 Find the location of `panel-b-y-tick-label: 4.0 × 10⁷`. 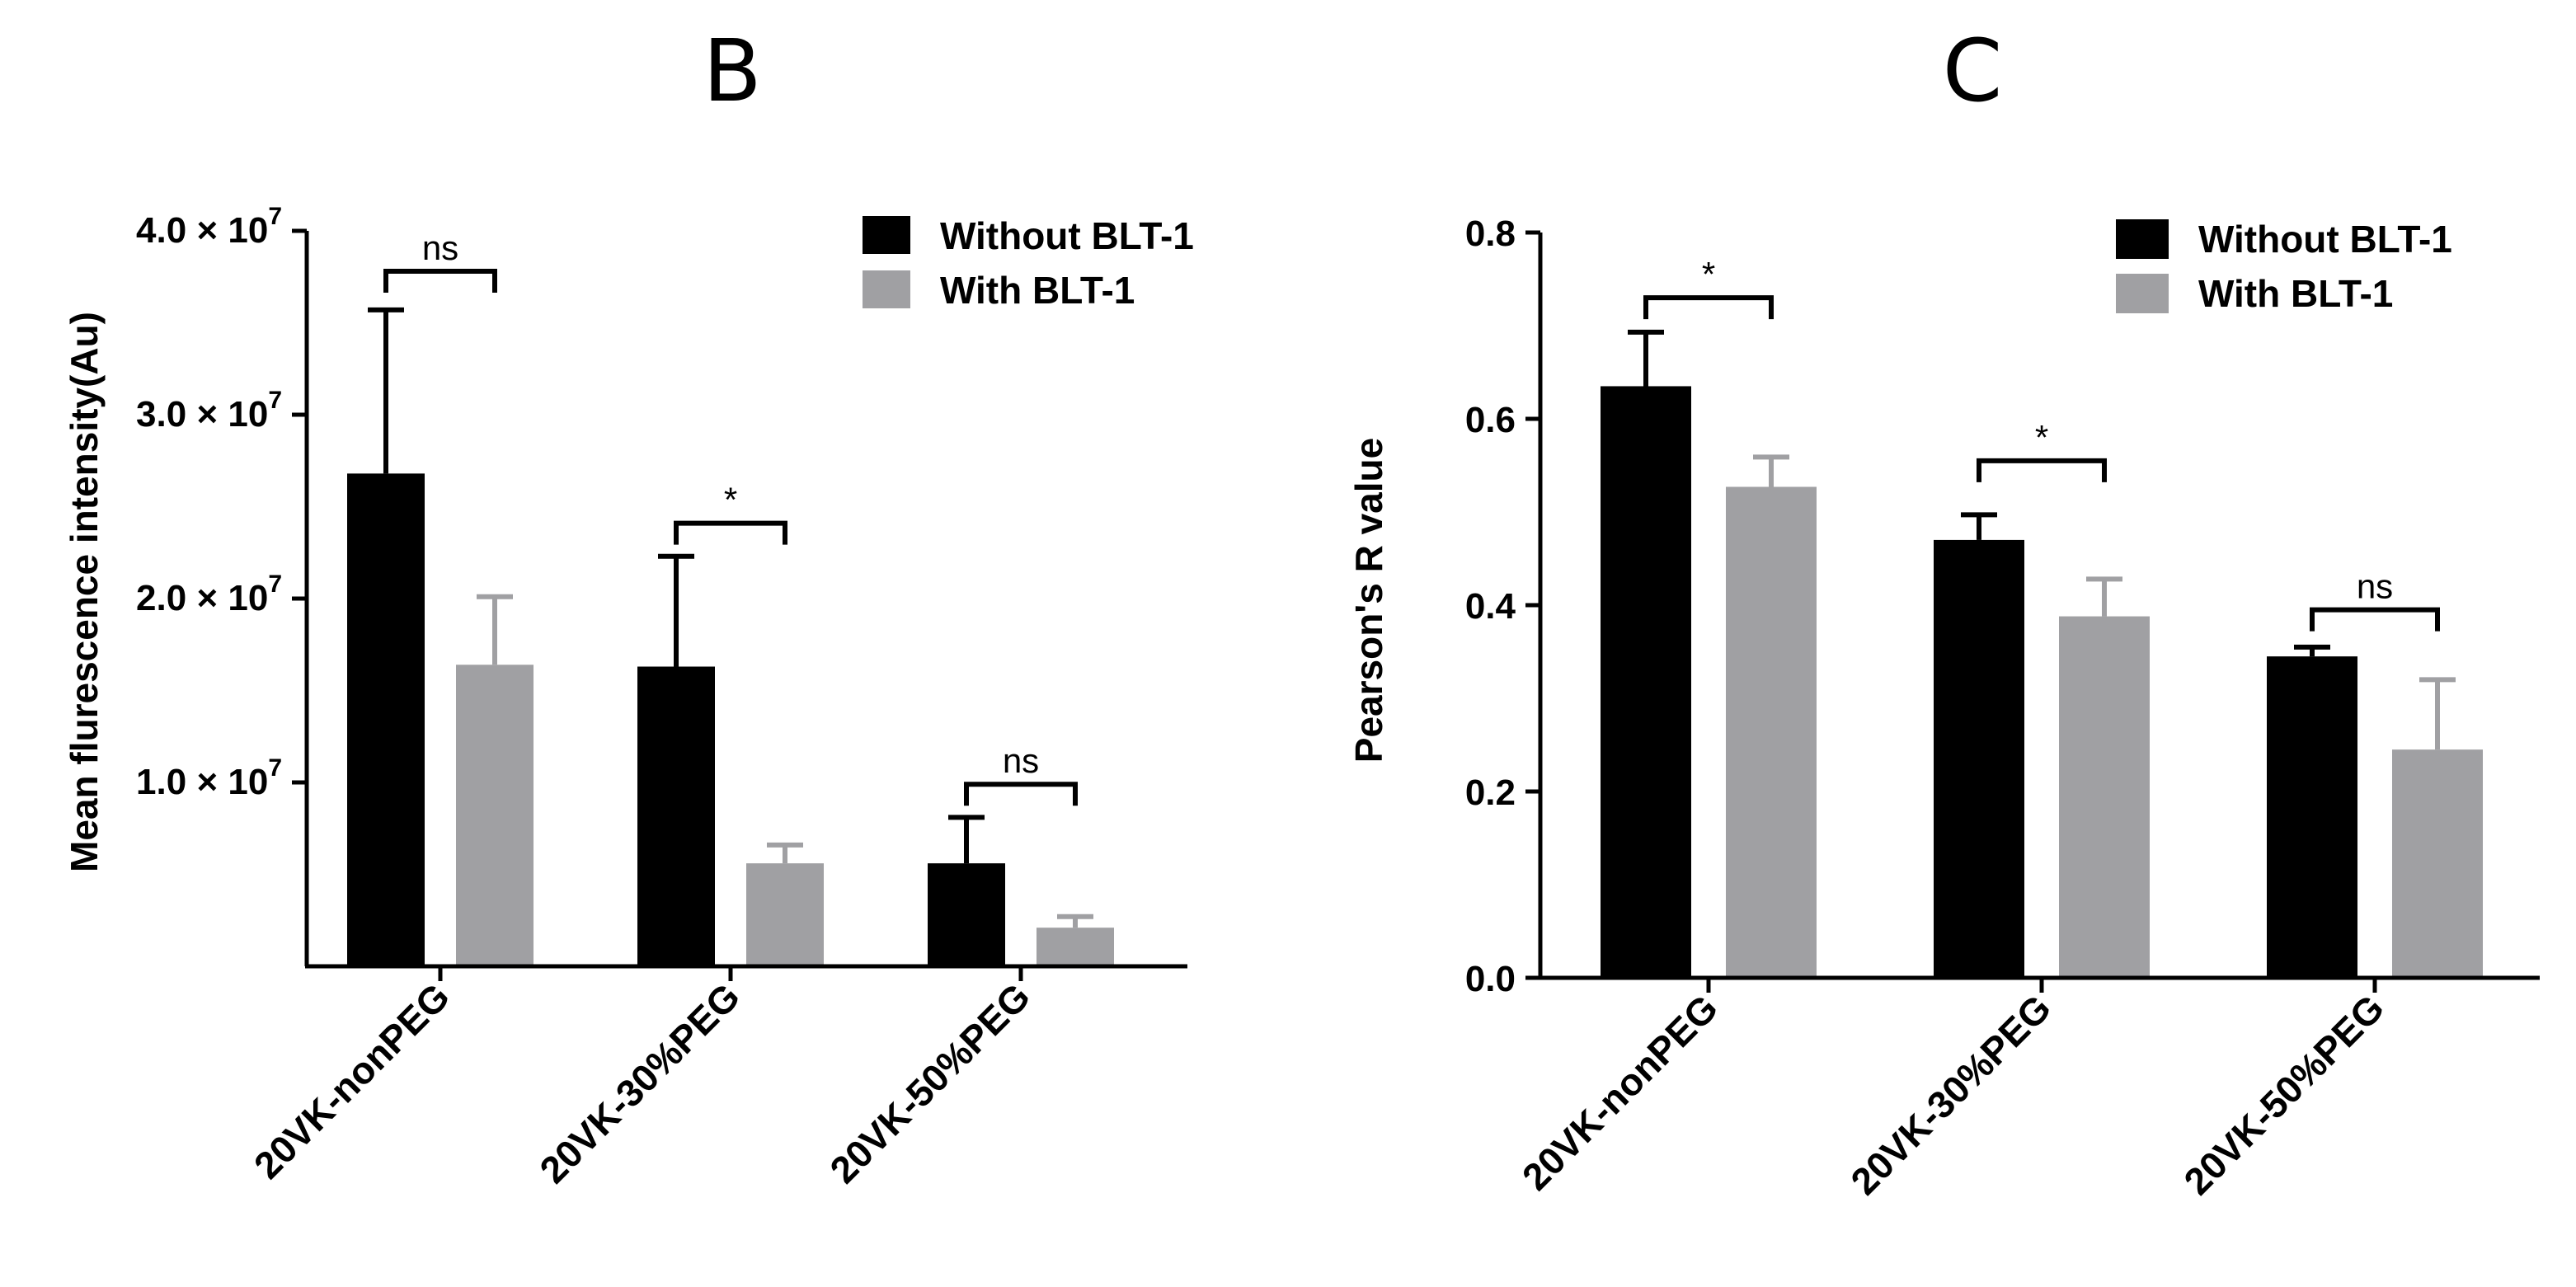

panel-b-y-tick-label: 4.0 × 10⁷ is located at coordinates (209, 227).